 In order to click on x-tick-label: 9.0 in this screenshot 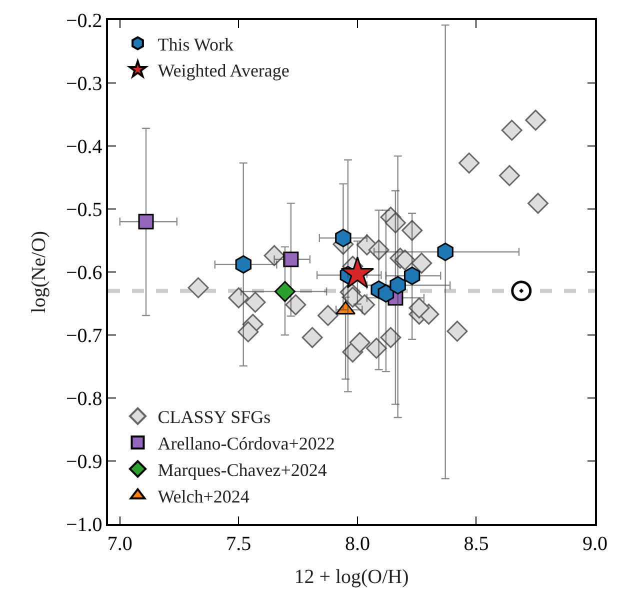, I will do `click(595, 543)`.